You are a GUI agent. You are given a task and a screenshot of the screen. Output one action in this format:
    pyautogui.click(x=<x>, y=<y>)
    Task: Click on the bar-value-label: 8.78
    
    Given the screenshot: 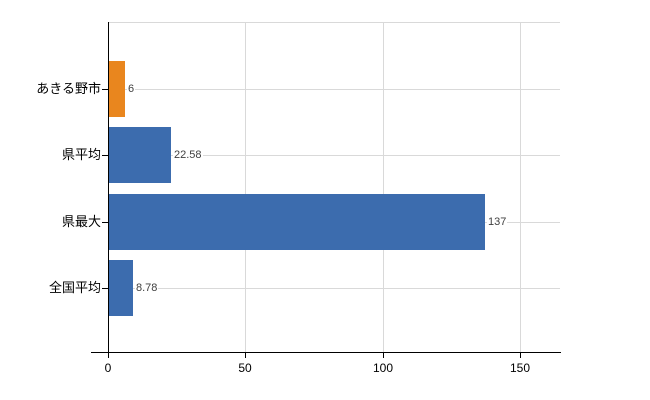 What is the action you would take?
    pyautogui.click(x=147, y=288)
    